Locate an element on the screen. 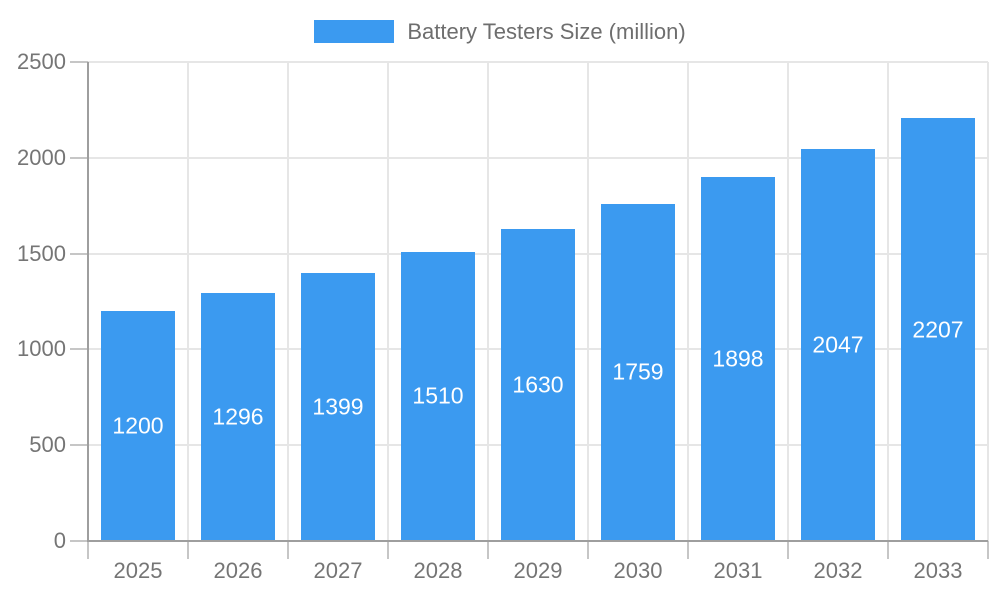  bar-2029: 1630 is located at coordinates (538, 384).